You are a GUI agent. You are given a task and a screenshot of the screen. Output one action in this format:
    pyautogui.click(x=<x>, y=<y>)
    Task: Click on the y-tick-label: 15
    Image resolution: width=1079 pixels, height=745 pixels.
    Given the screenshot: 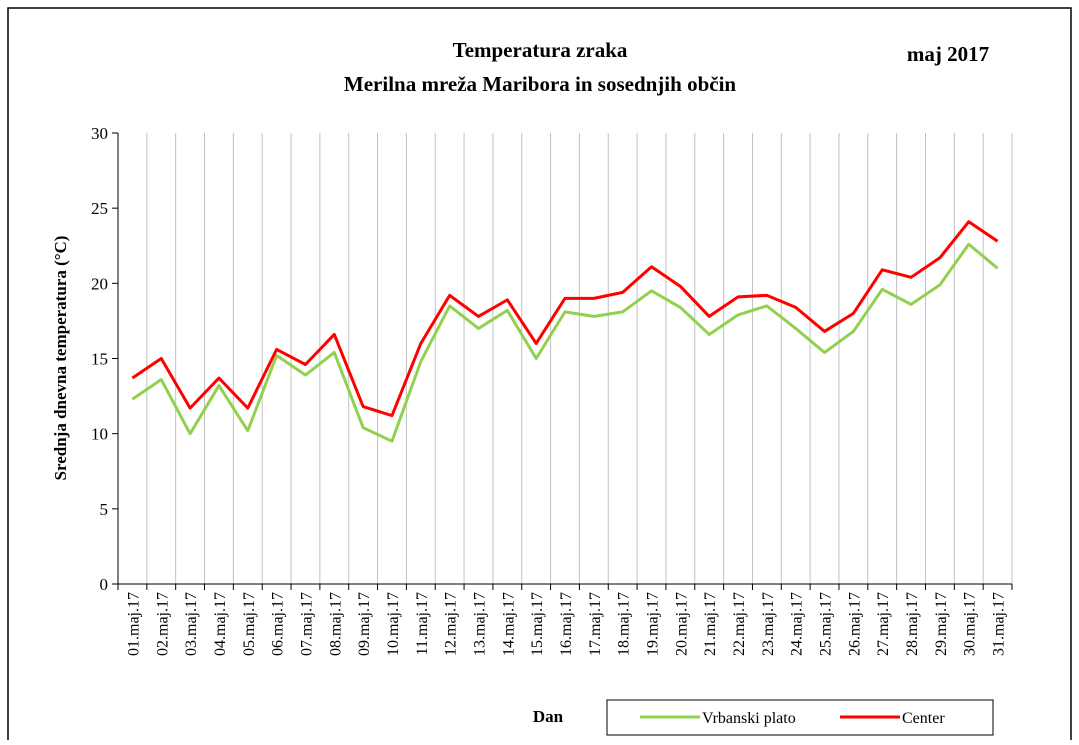 What is the action you would take?
    pyautogui.click(x=99, y=359)
    